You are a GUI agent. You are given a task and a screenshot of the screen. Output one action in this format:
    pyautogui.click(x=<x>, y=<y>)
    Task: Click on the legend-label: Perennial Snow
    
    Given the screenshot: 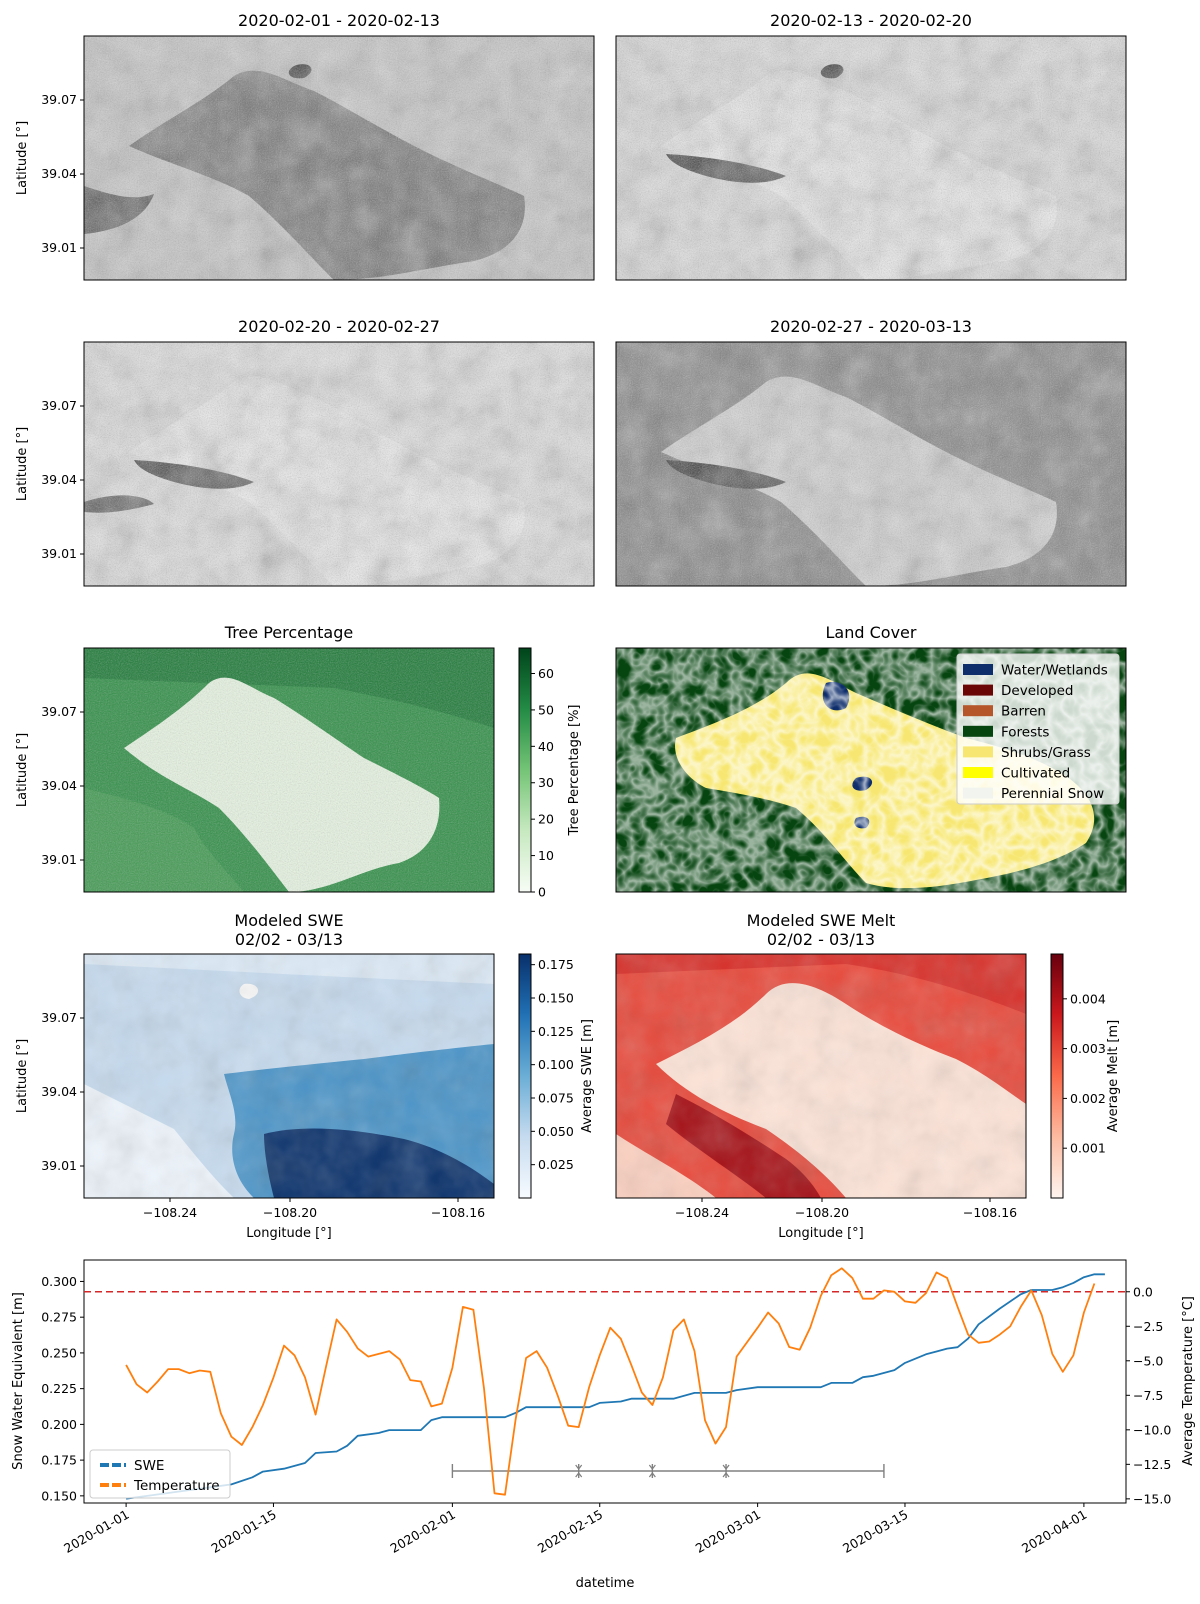 What is the action you would take?
    pyautogui.click(x=1052, y=794)
    